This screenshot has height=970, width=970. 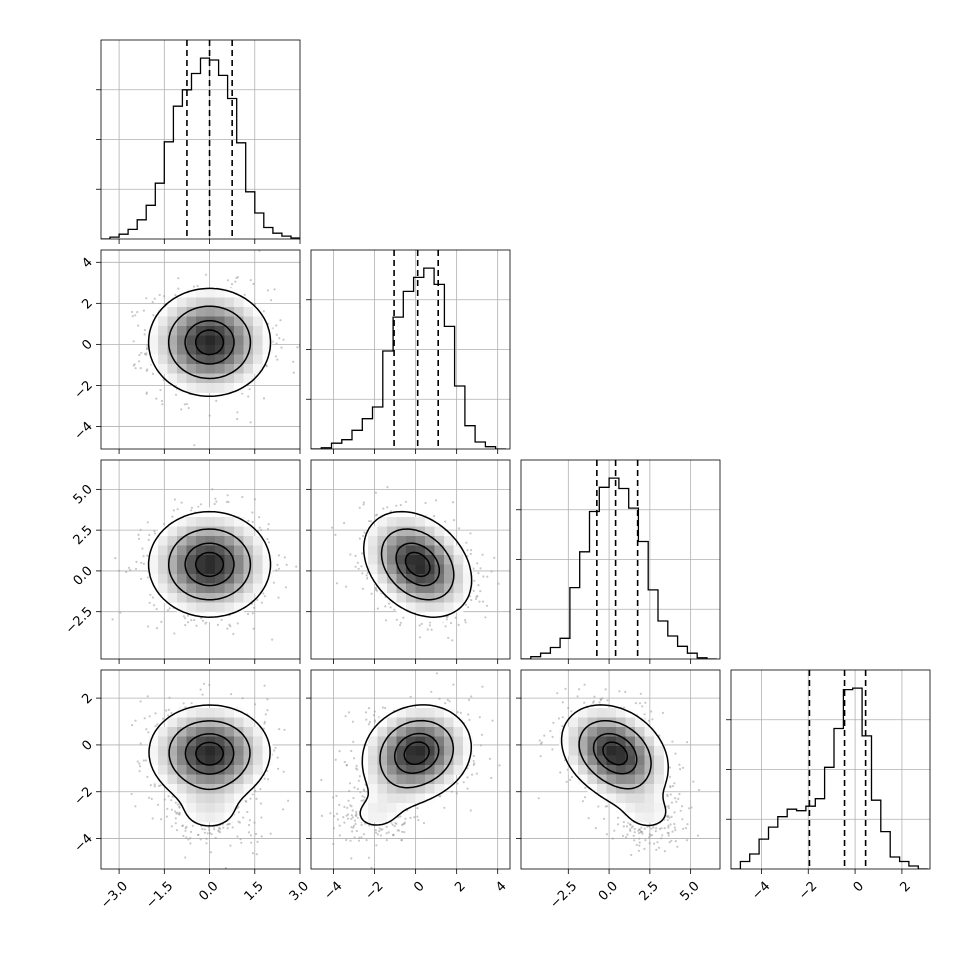 What do you see at coordinates (501, 887) in the screenshot?
I see `x-tick-label-1-4: 4` at bounding box center [501, 887].